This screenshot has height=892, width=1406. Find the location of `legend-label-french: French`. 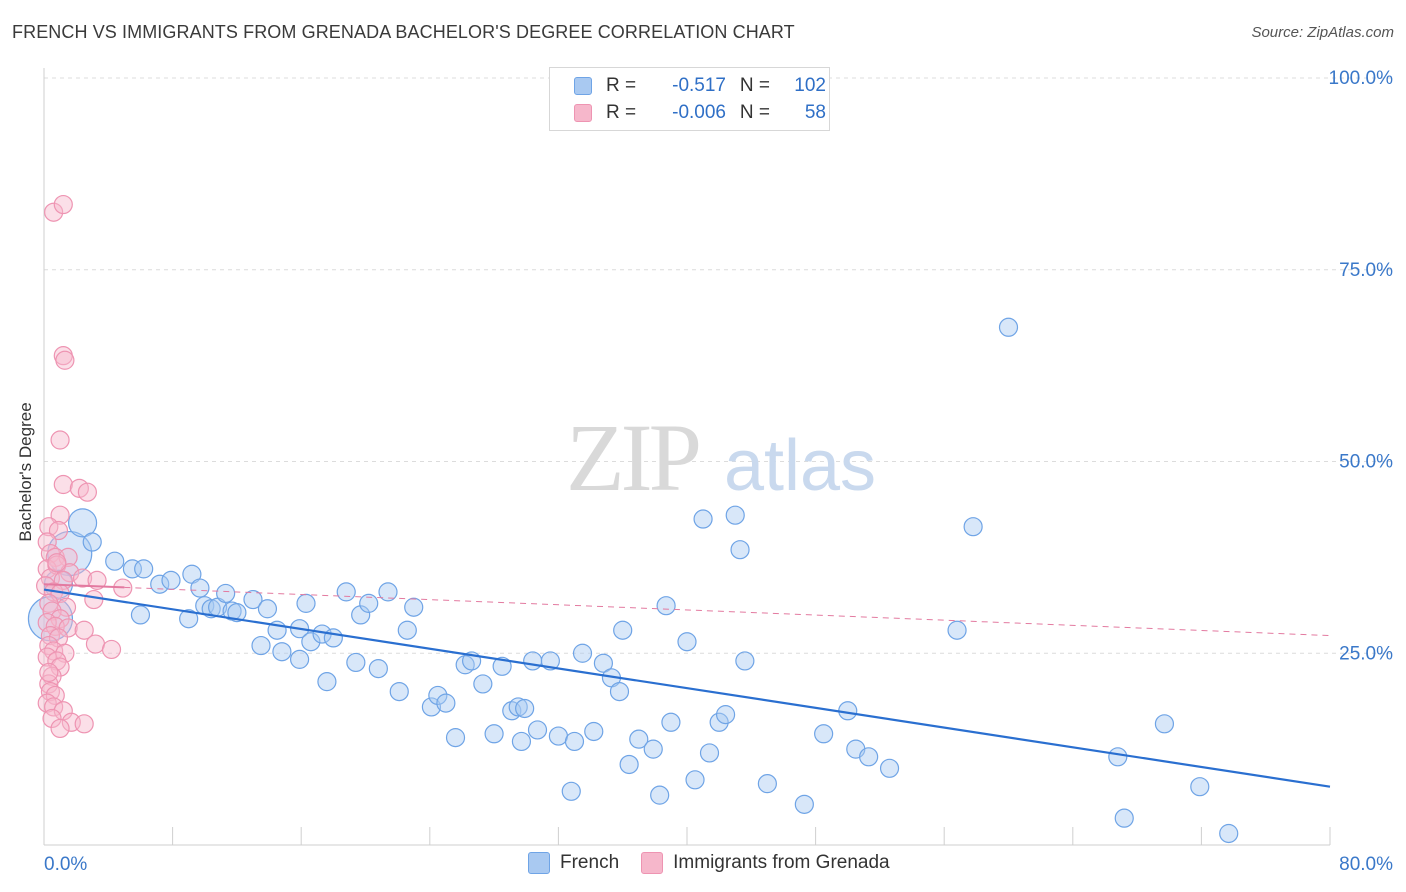

legend-label-french: French is located at coordinates (590, 862).